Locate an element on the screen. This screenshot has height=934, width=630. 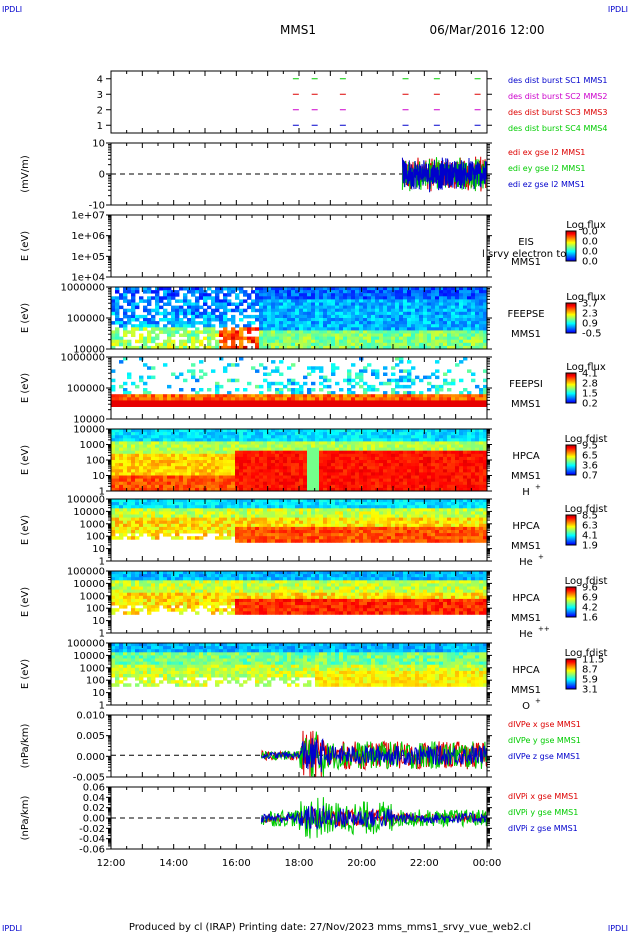
feepsi-colorbar-tick: 0.2 is located at coordinates (590, 404).